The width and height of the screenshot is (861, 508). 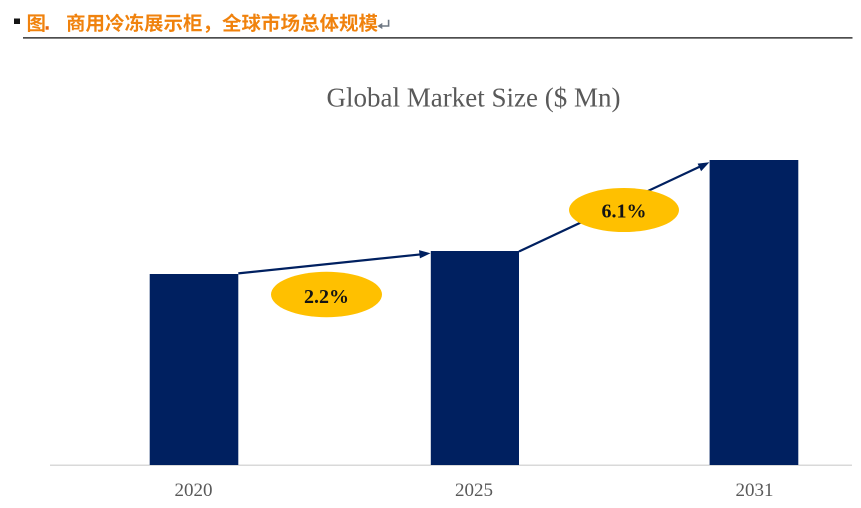 What do you see at coordinates (755, 490) in the screenshot?
I see `svg-text: 2031` at bounding box center [755, 490].